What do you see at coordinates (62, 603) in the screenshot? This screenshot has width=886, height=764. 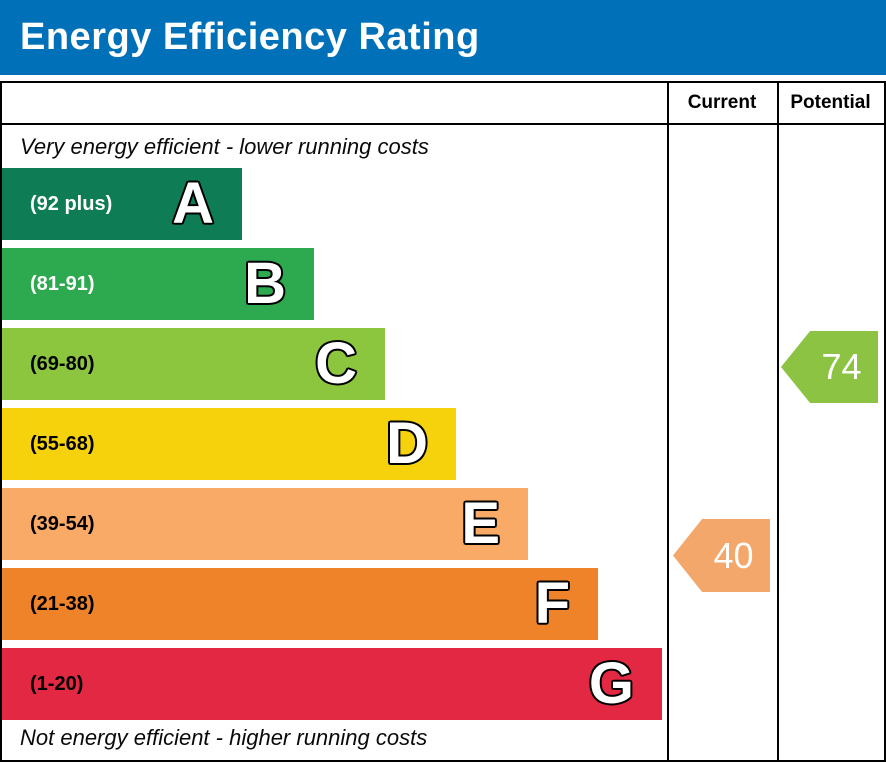 I see `band-range-label: (21-38)` at bounding box center [62, 603].